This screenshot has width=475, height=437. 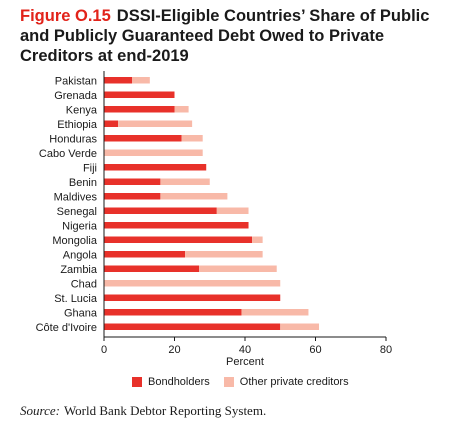 What do you see at coordinates (66, 328) in the screenshot?
I see `category-label: Côte d'Ivoire` at bounding box center [66, 328].